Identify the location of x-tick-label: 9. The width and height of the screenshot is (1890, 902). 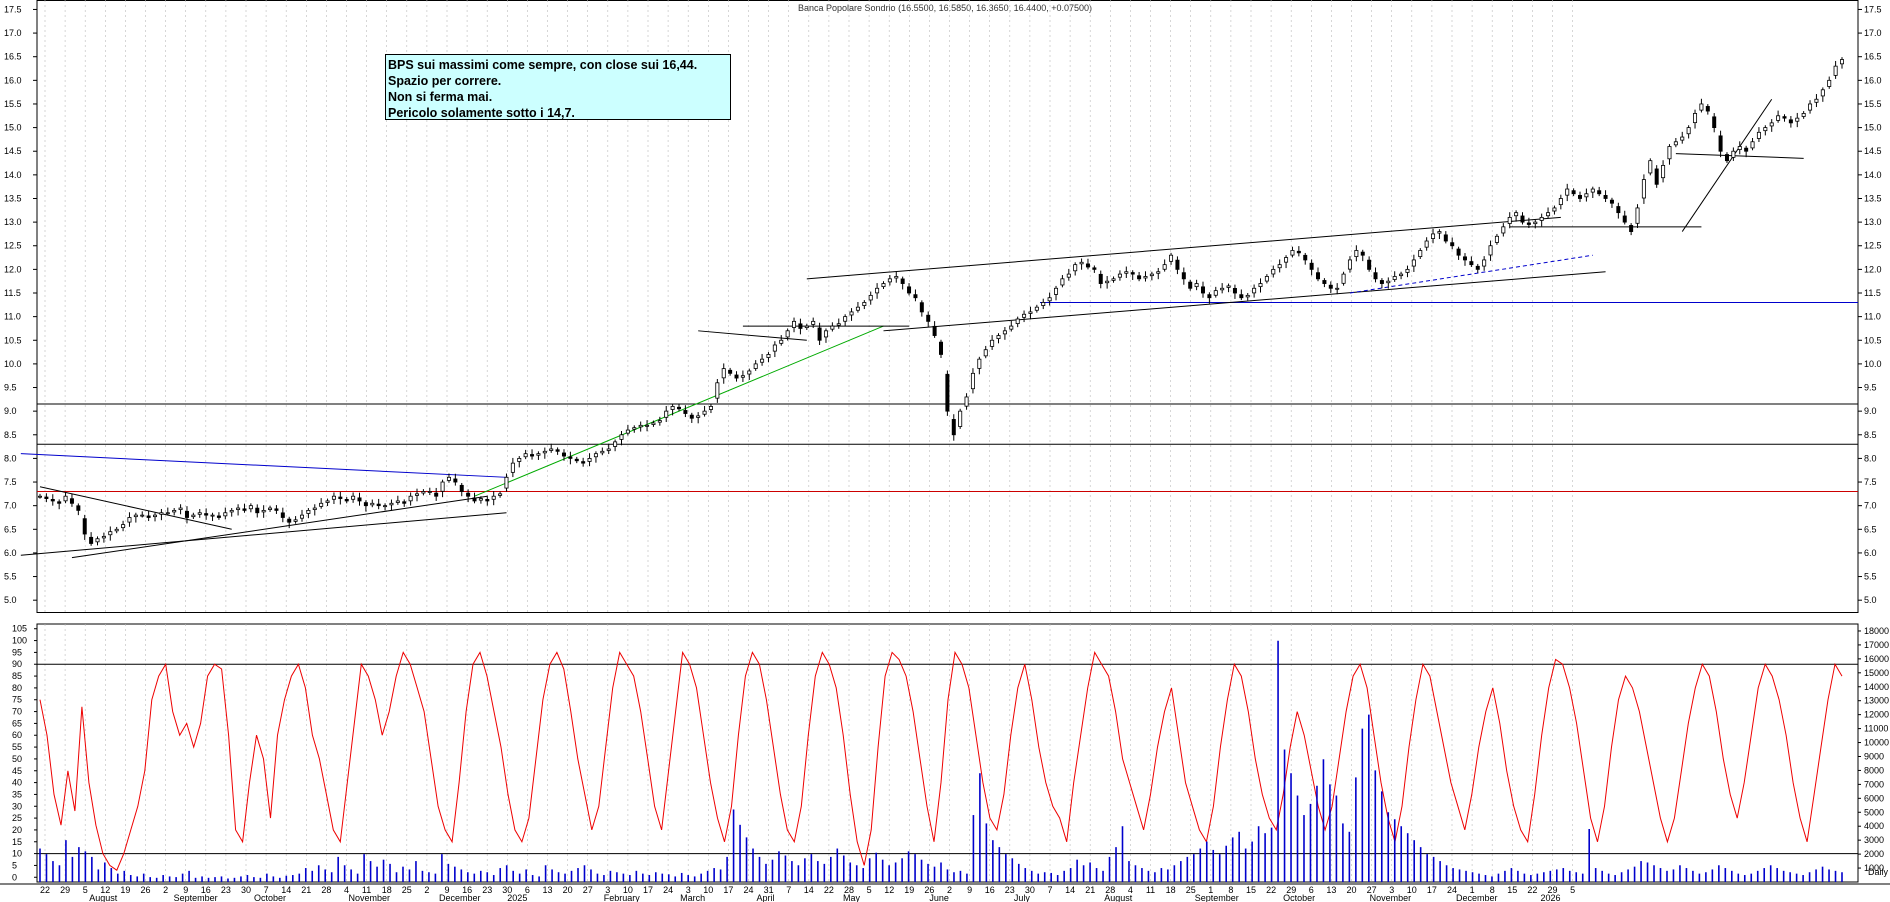
(185, 890).